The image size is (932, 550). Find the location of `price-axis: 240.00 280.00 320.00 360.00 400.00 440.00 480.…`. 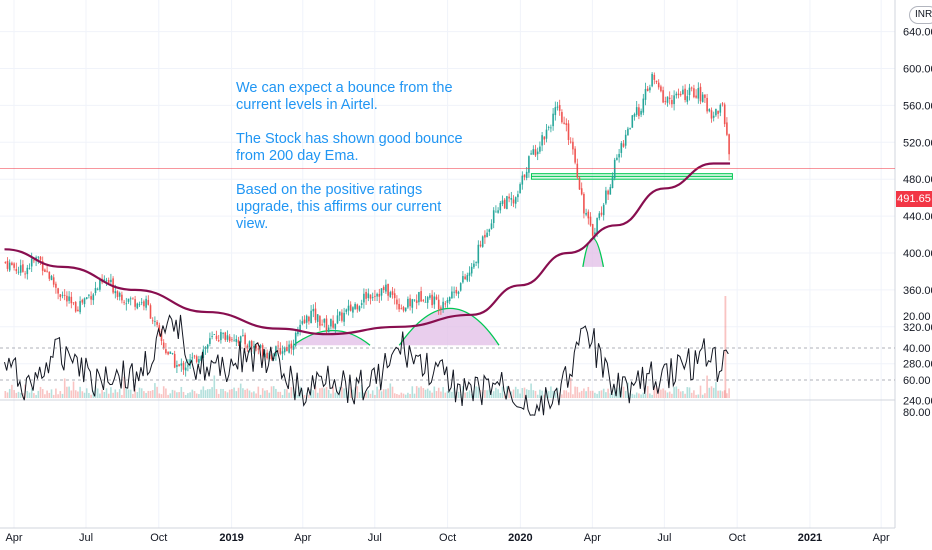

price-axis: 240.00 280.00 320.00 360.00 400.00 440.00 480.… is located at coordinates (917, 204).